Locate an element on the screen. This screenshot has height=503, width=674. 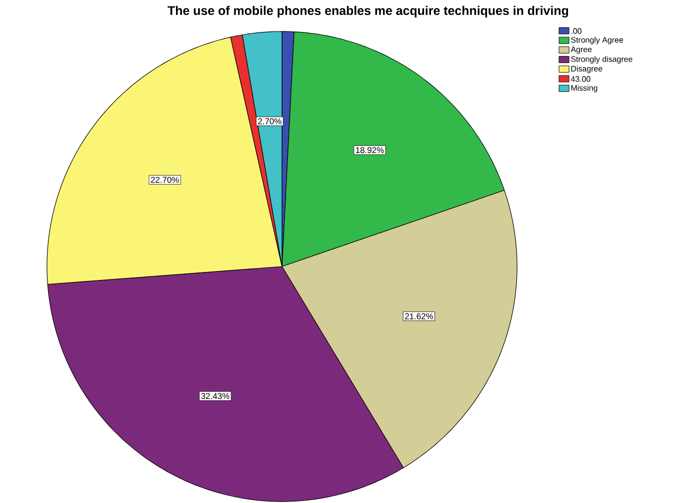
data-label: 18.92% is located at coordinates (370, 150).